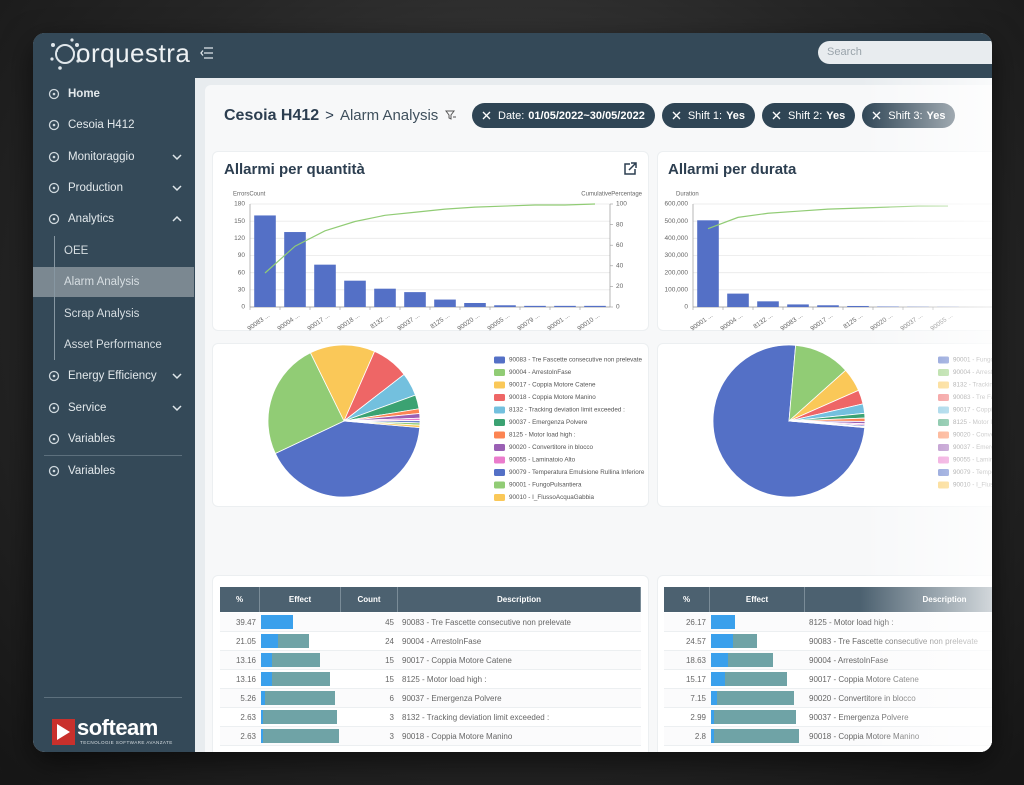 The image size is (1024, 785). Describe the element at coordinates (87, 408) in the screenshot. I see `nav-item: Service` at that location.